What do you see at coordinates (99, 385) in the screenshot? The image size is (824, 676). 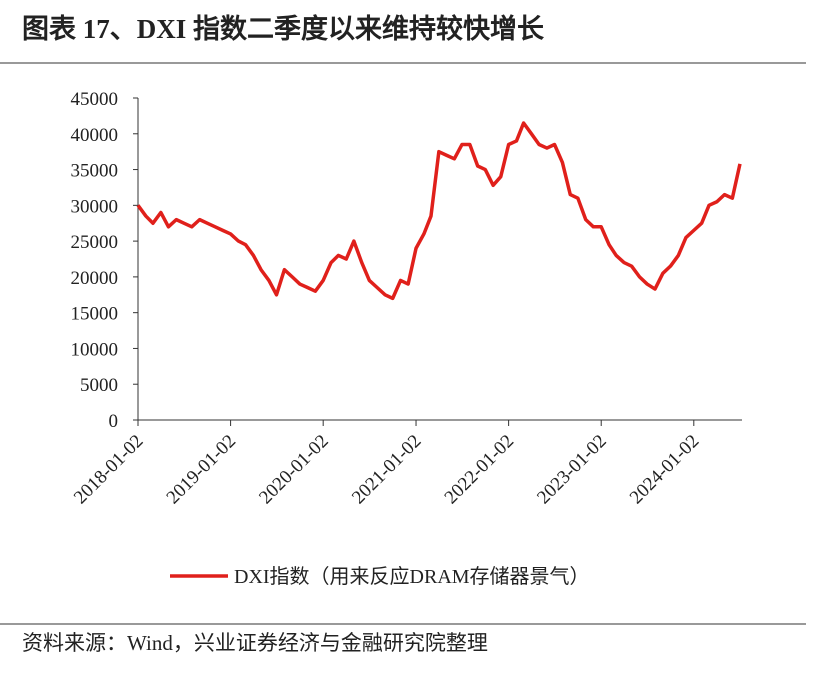 I see `y-tick-label: 5000` at bounding box center [99, 385].